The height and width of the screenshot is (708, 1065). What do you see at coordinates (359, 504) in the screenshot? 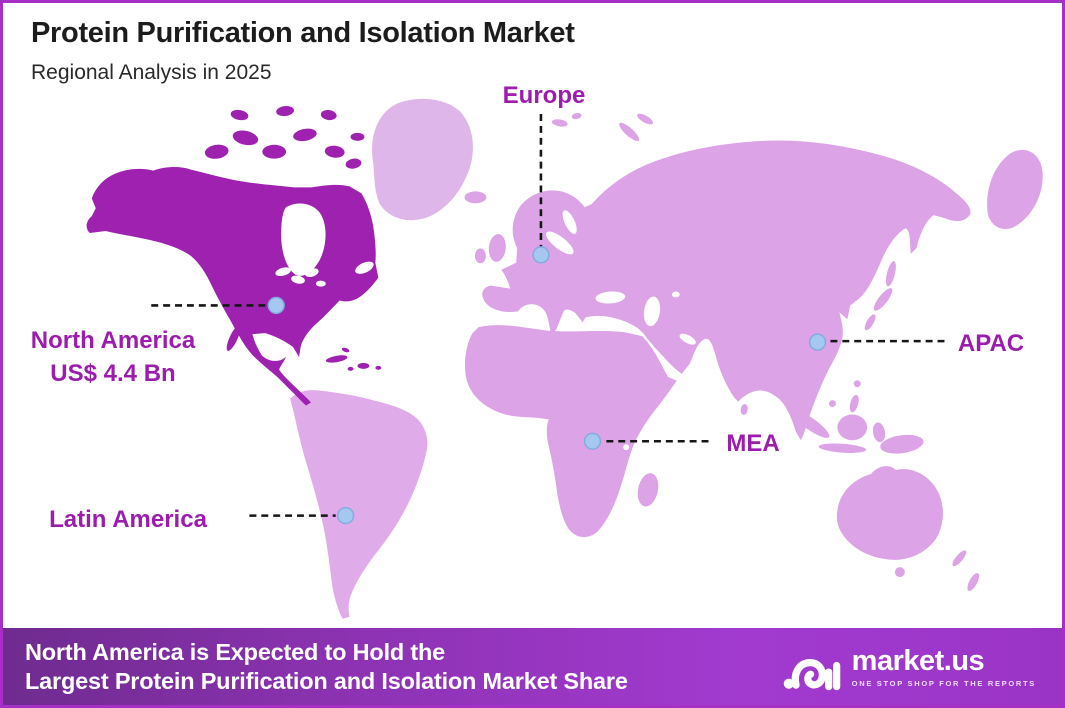
I see `map-region-south-america` at bounding box center [359, 504].